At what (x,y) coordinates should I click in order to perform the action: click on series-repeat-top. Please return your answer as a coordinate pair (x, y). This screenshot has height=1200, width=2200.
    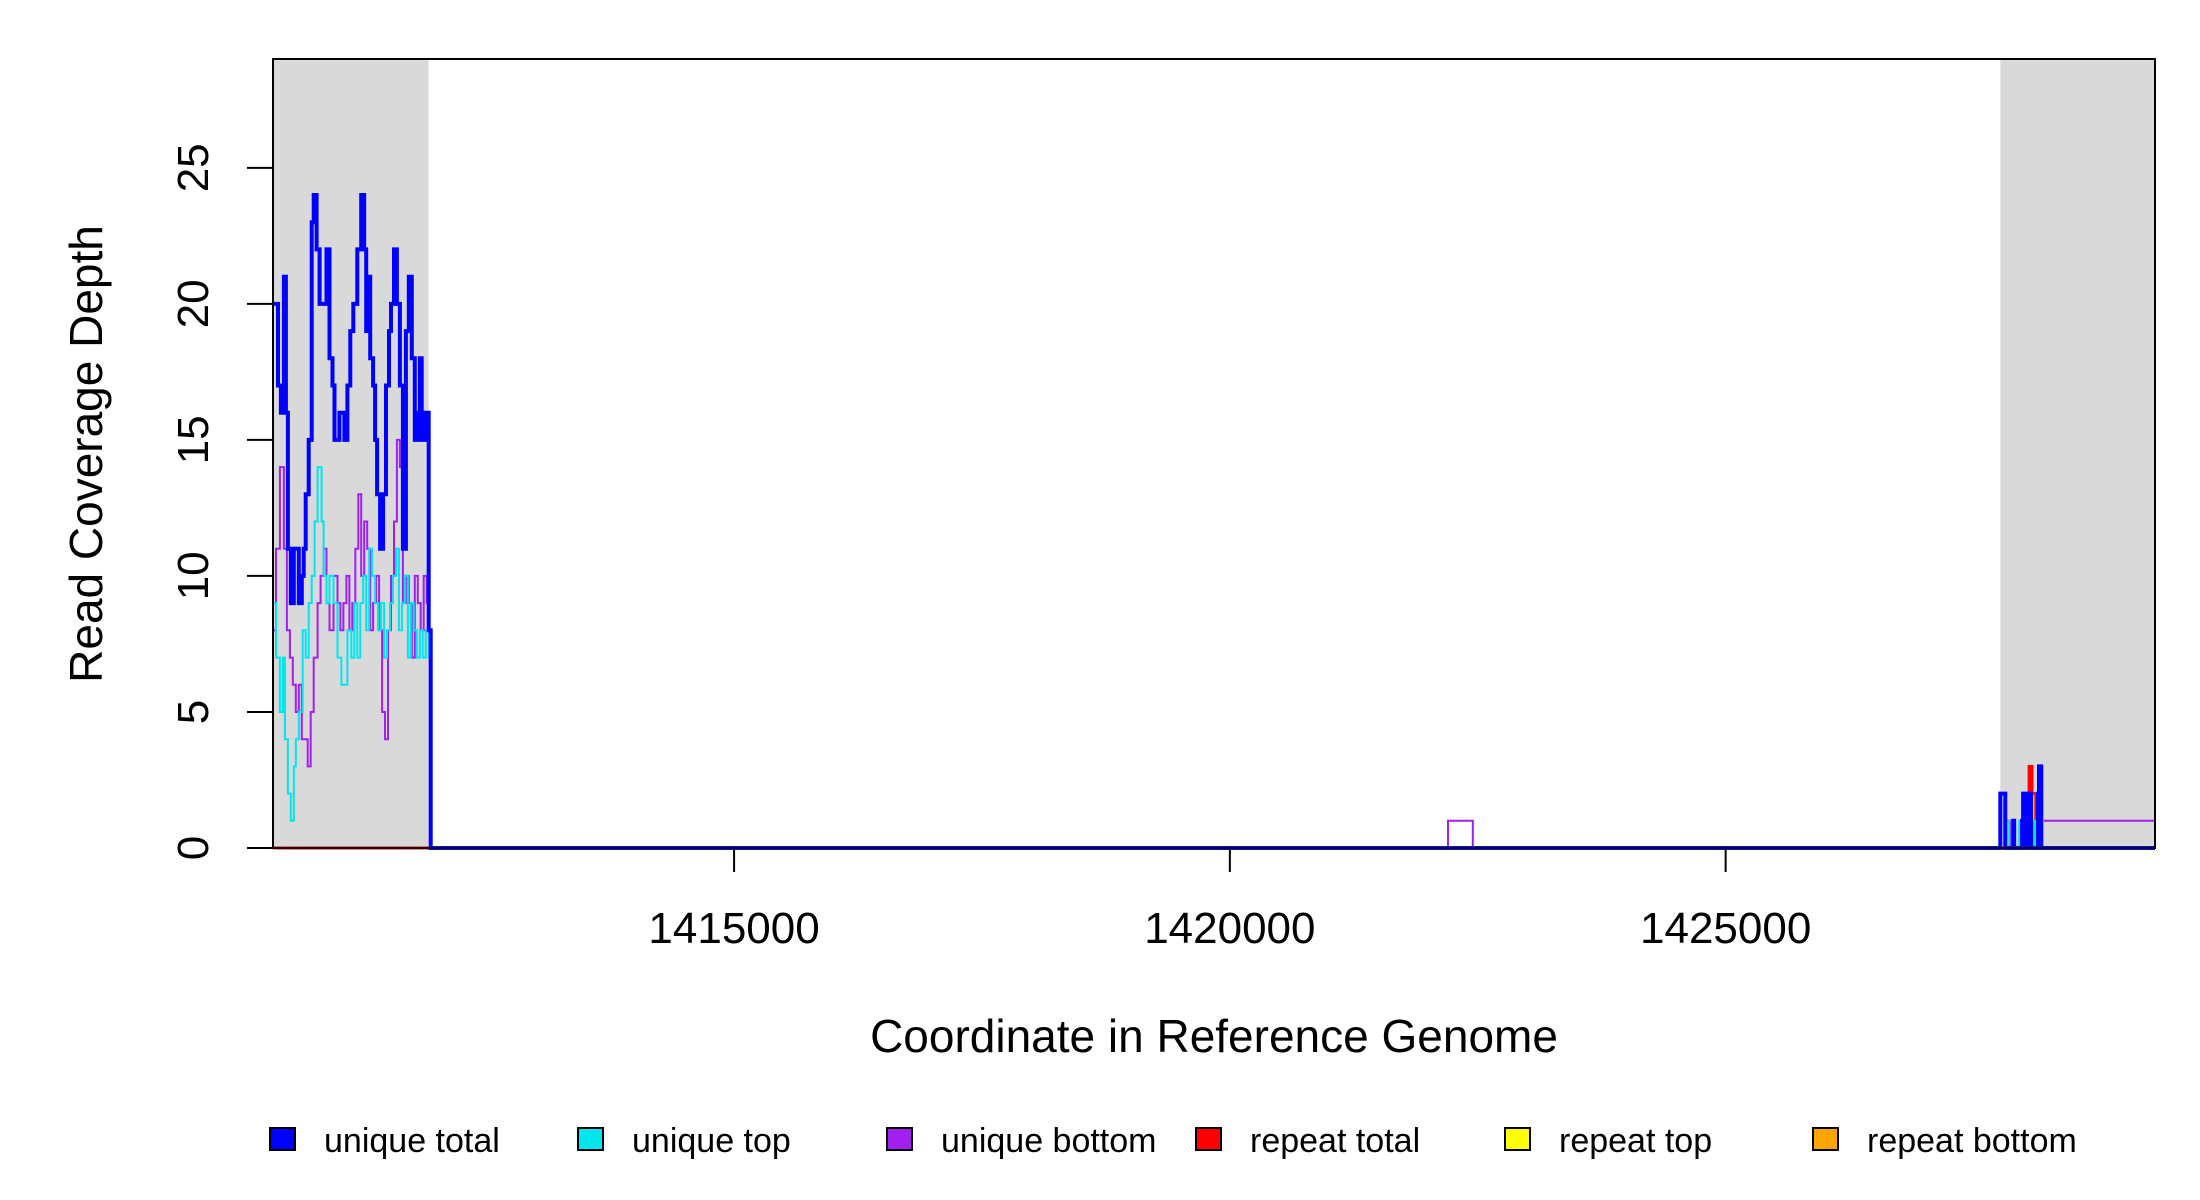
    Looking at the image, I should click on (1214, 820).